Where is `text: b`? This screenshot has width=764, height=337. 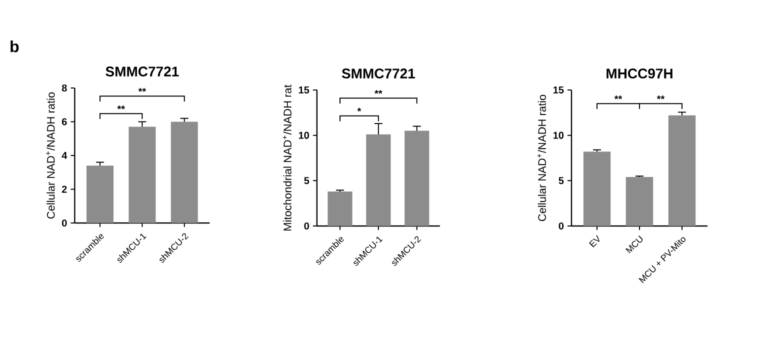
text: b is located at coordinates (14, 46).